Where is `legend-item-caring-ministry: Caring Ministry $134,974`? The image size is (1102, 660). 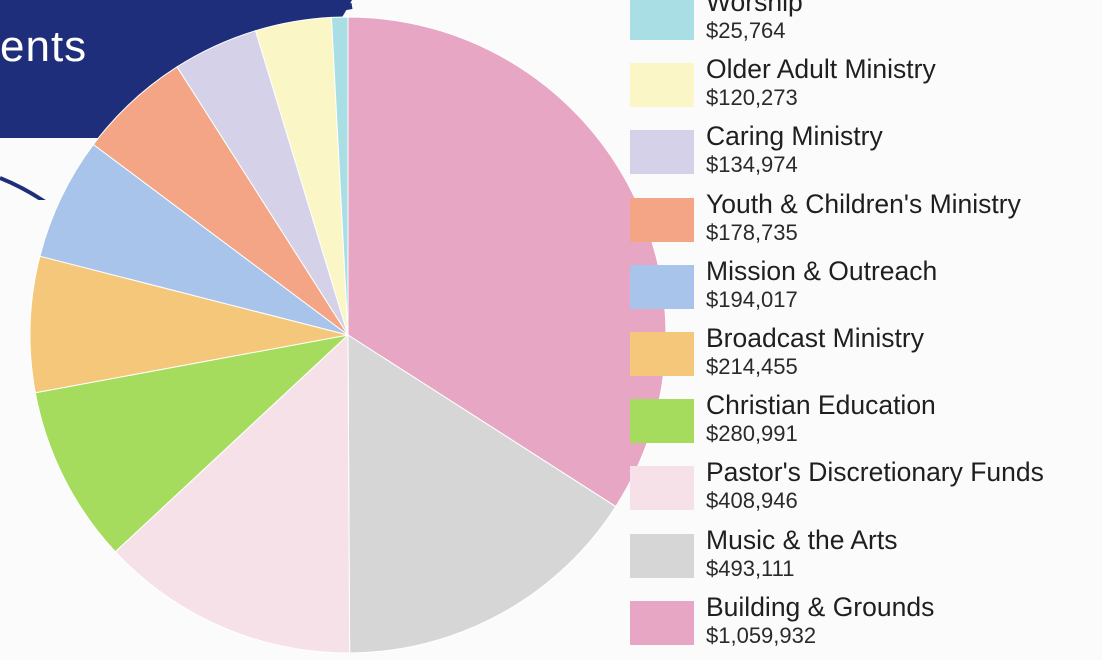
legend-item-caring-ministry: Caring Ministry $134,974 is located at coordinates (866, 153).